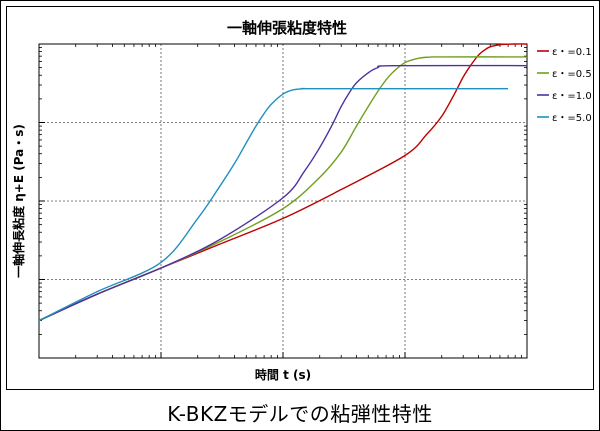 Image resolution: width=600 pixels, height=431 pixels. I want to click on y-axis-title: 一軸伸長粘度 η+E (Pa・s), so click(18, 201).